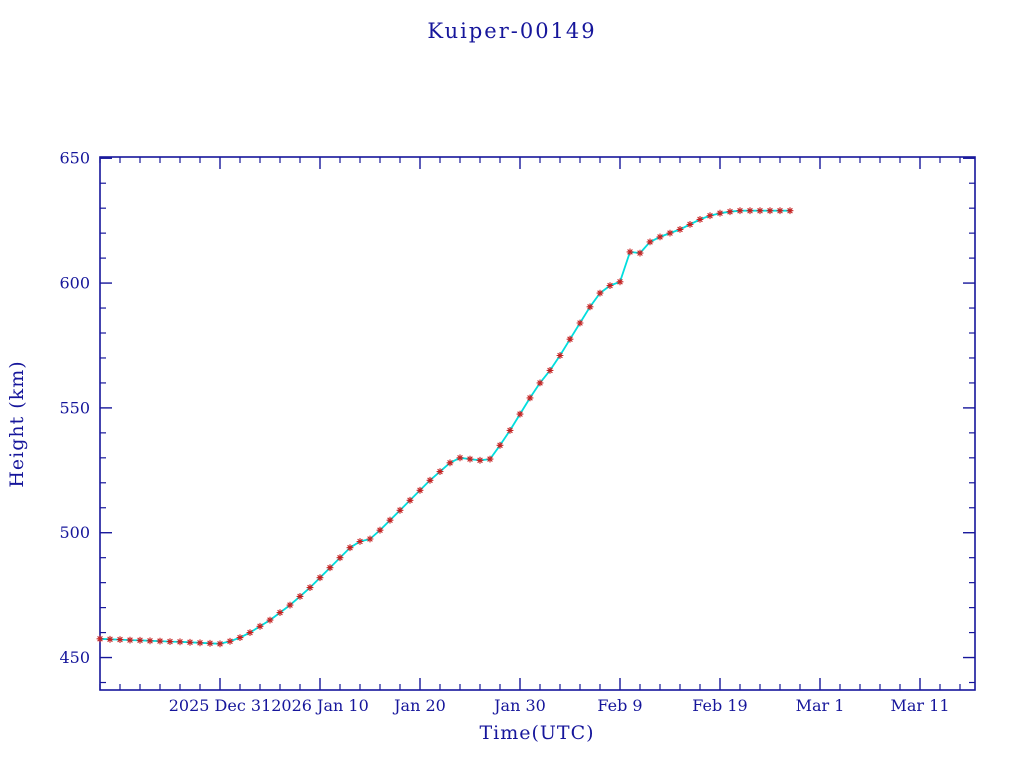 The width and height of the screenshot is (1024, 768). Describe the element at coordinates (220, 705) in the screenshot. I see `x-tick-label: 2025 Dec 31` at that location.